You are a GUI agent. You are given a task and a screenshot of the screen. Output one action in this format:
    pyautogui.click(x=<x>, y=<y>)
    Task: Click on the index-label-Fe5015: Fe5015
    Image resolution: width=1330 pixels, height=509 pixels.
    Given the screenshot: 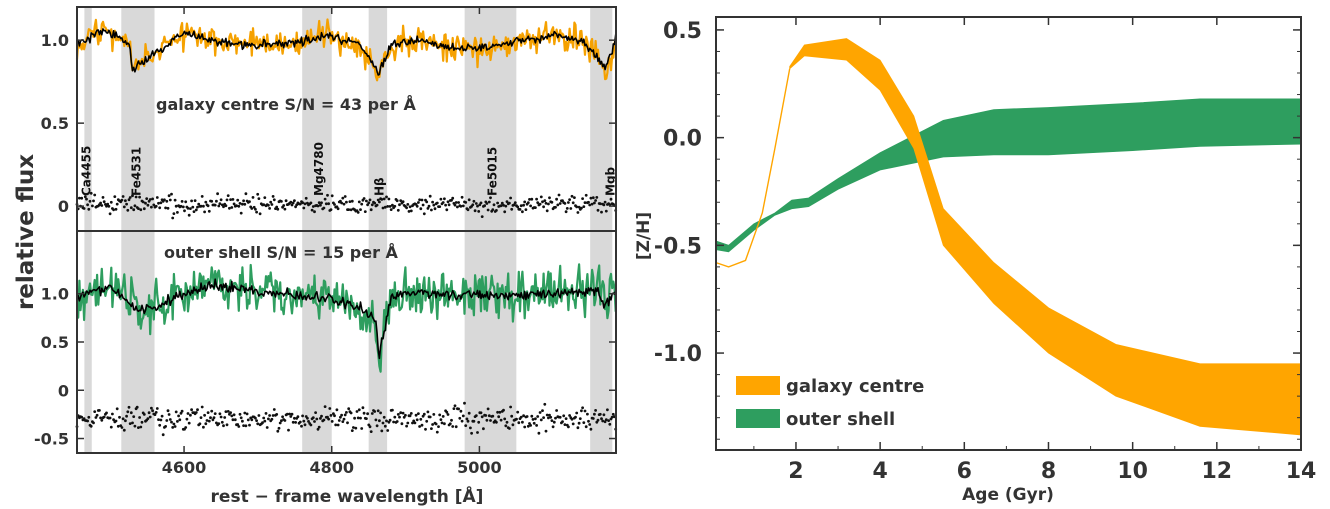 What is the action you would take?
    pyautogui.click(x=493, y=171)
    